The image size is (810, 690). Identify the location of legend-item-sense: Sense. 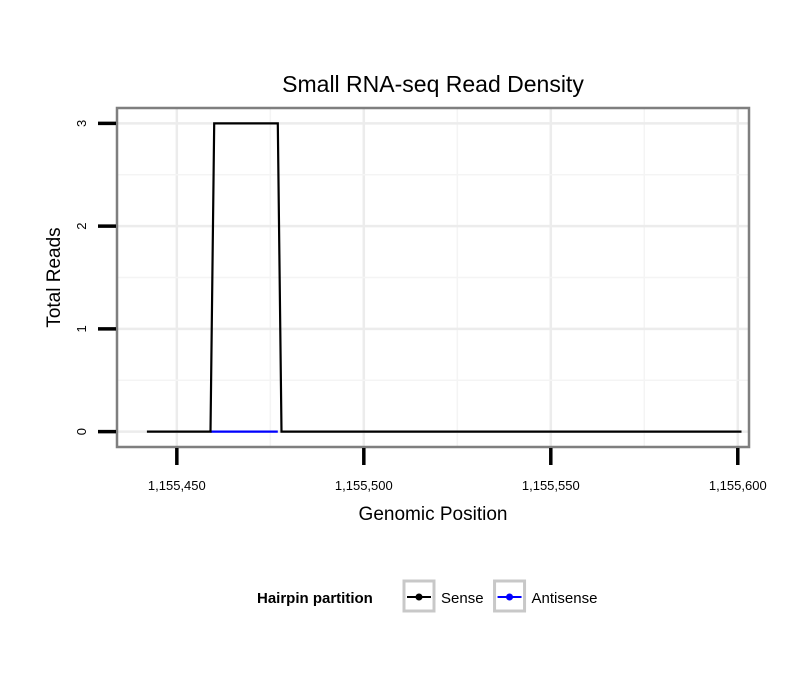
(443, 596).